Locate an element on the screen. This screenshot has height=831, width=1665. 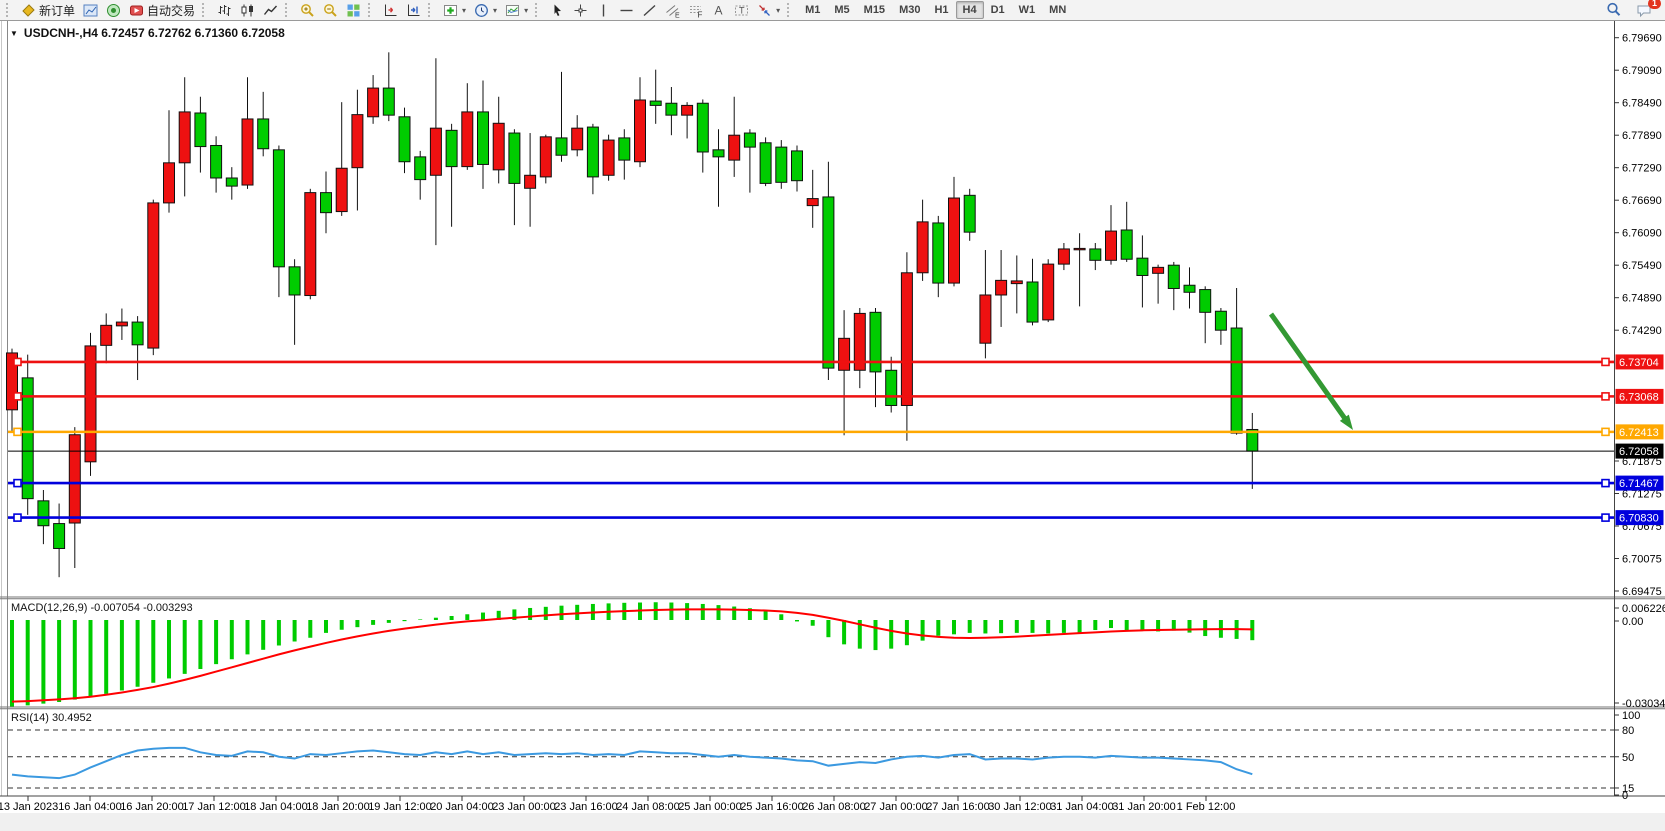
time-tick-label: 27 Jan 00:00 is located at coordinates (896, 807).